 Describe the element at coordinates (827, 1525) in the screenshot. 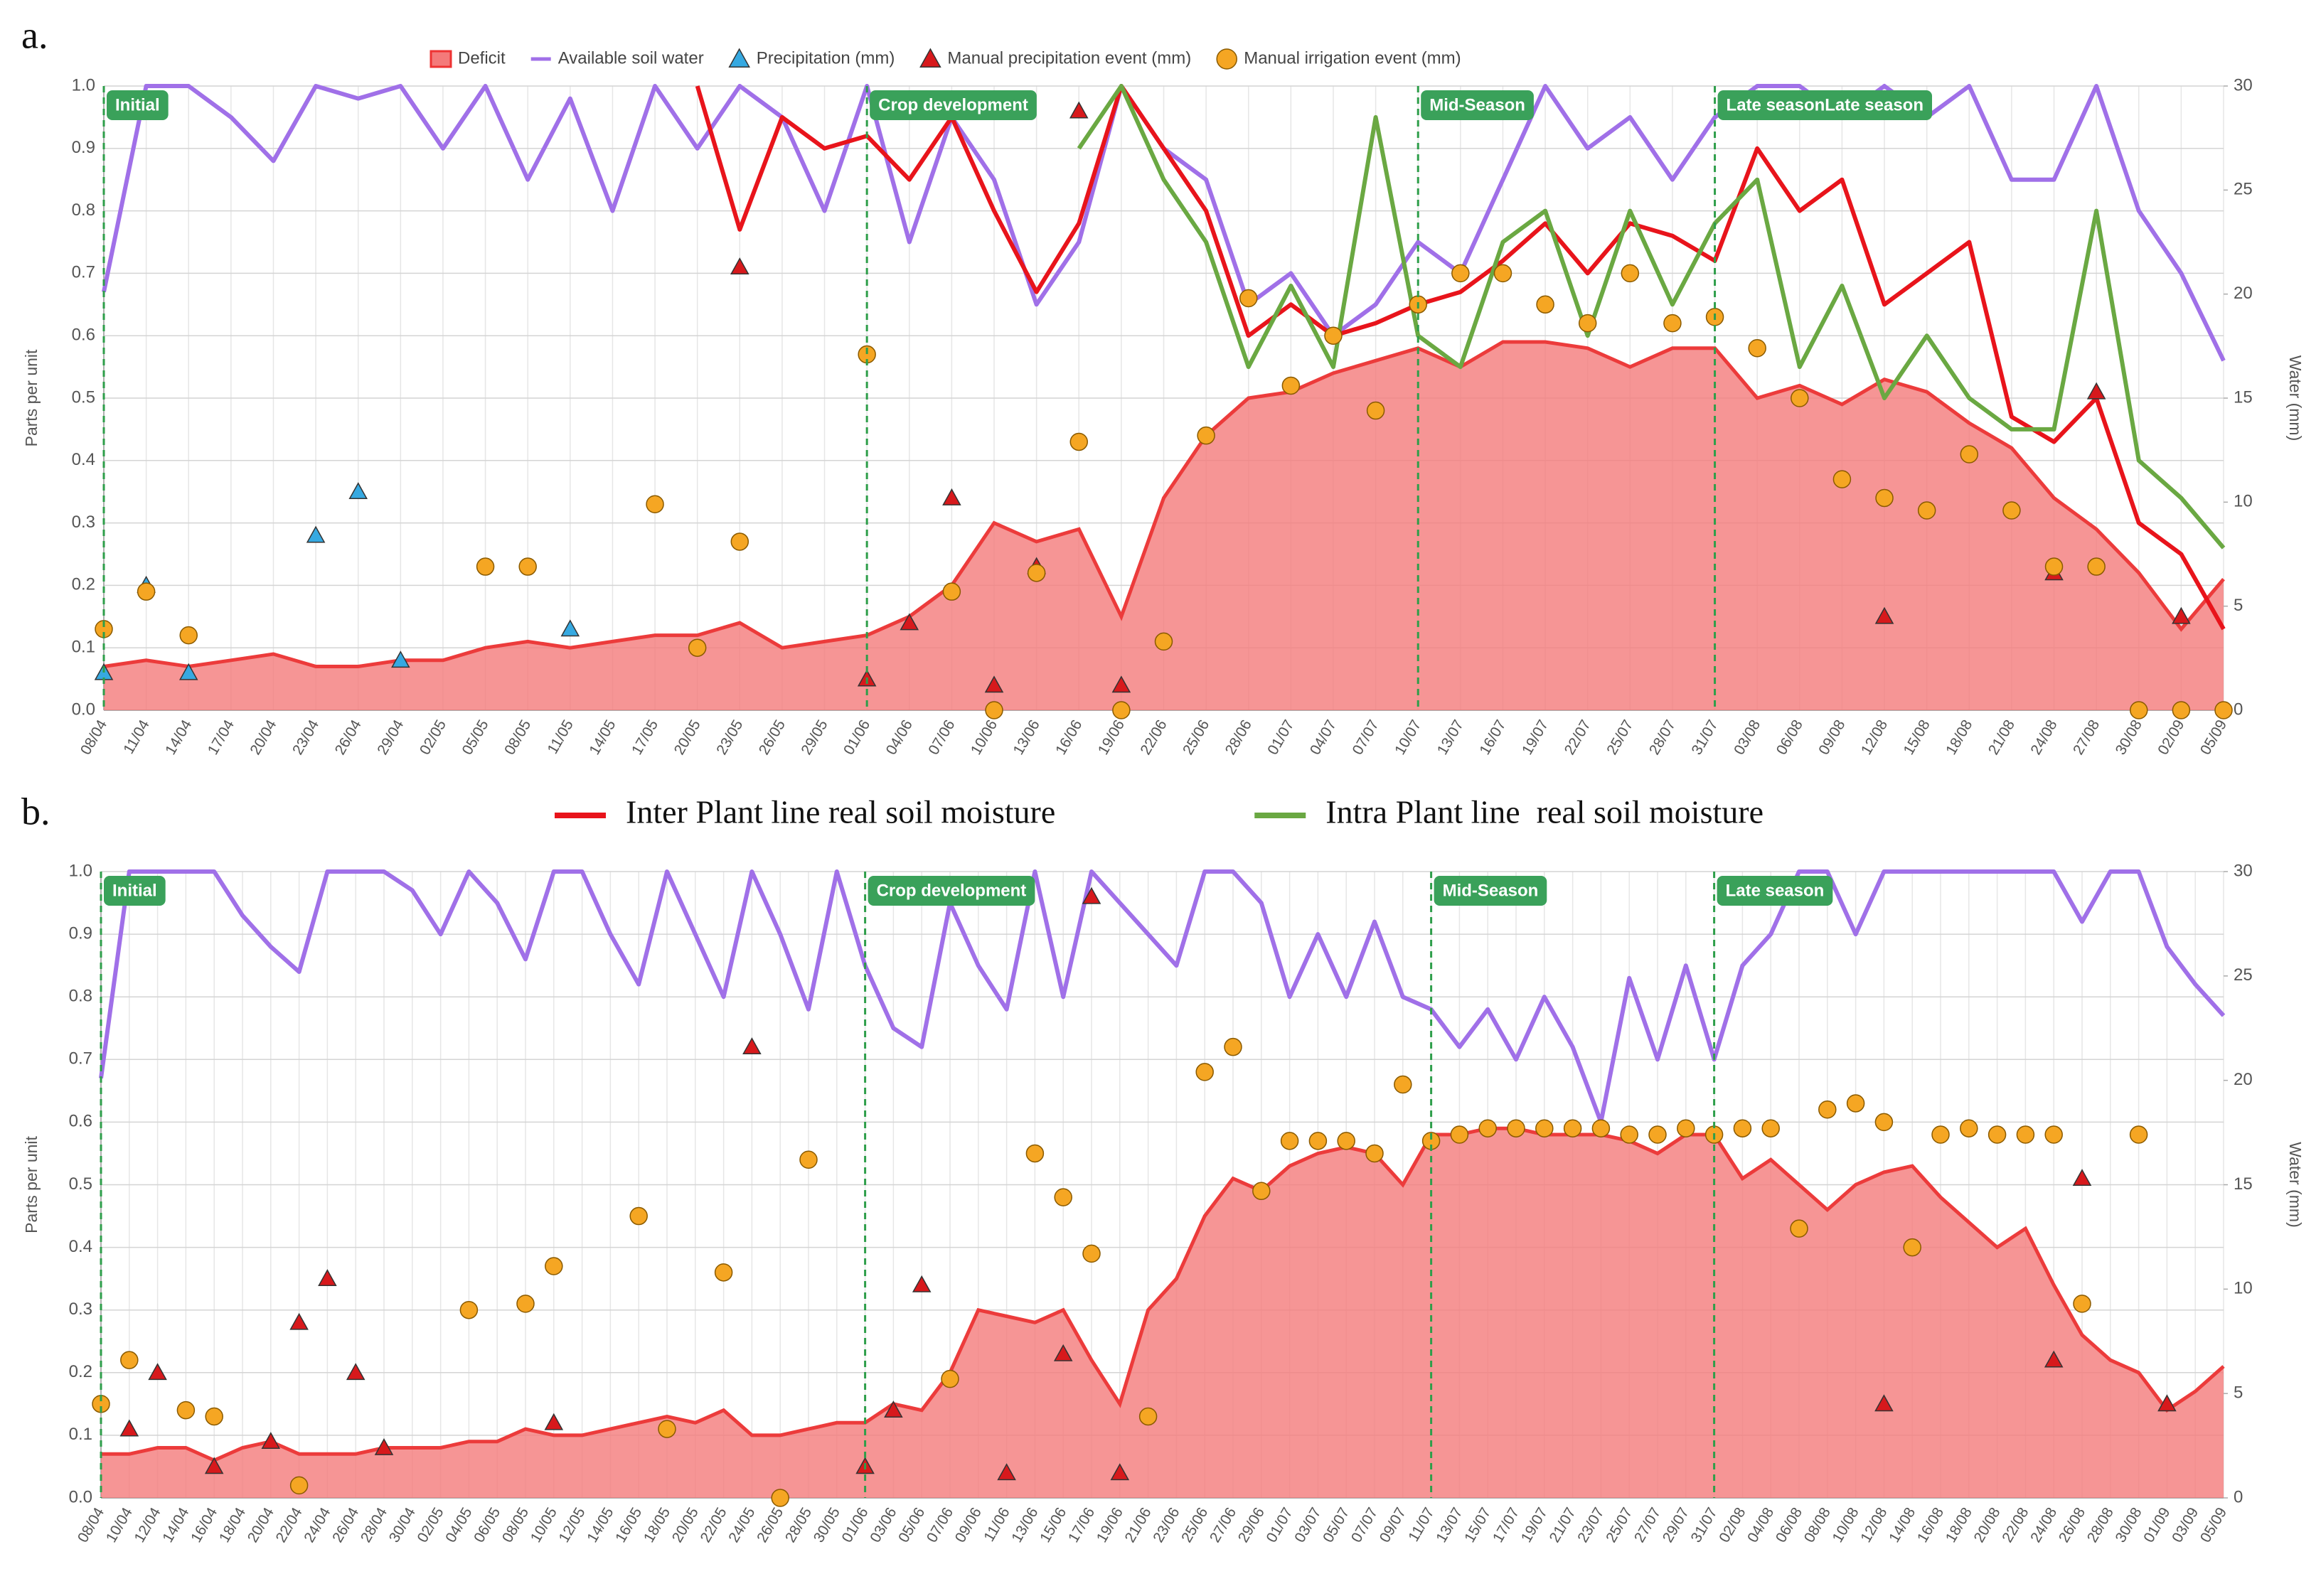

I see `x-tick-label: 30/05` at that location.